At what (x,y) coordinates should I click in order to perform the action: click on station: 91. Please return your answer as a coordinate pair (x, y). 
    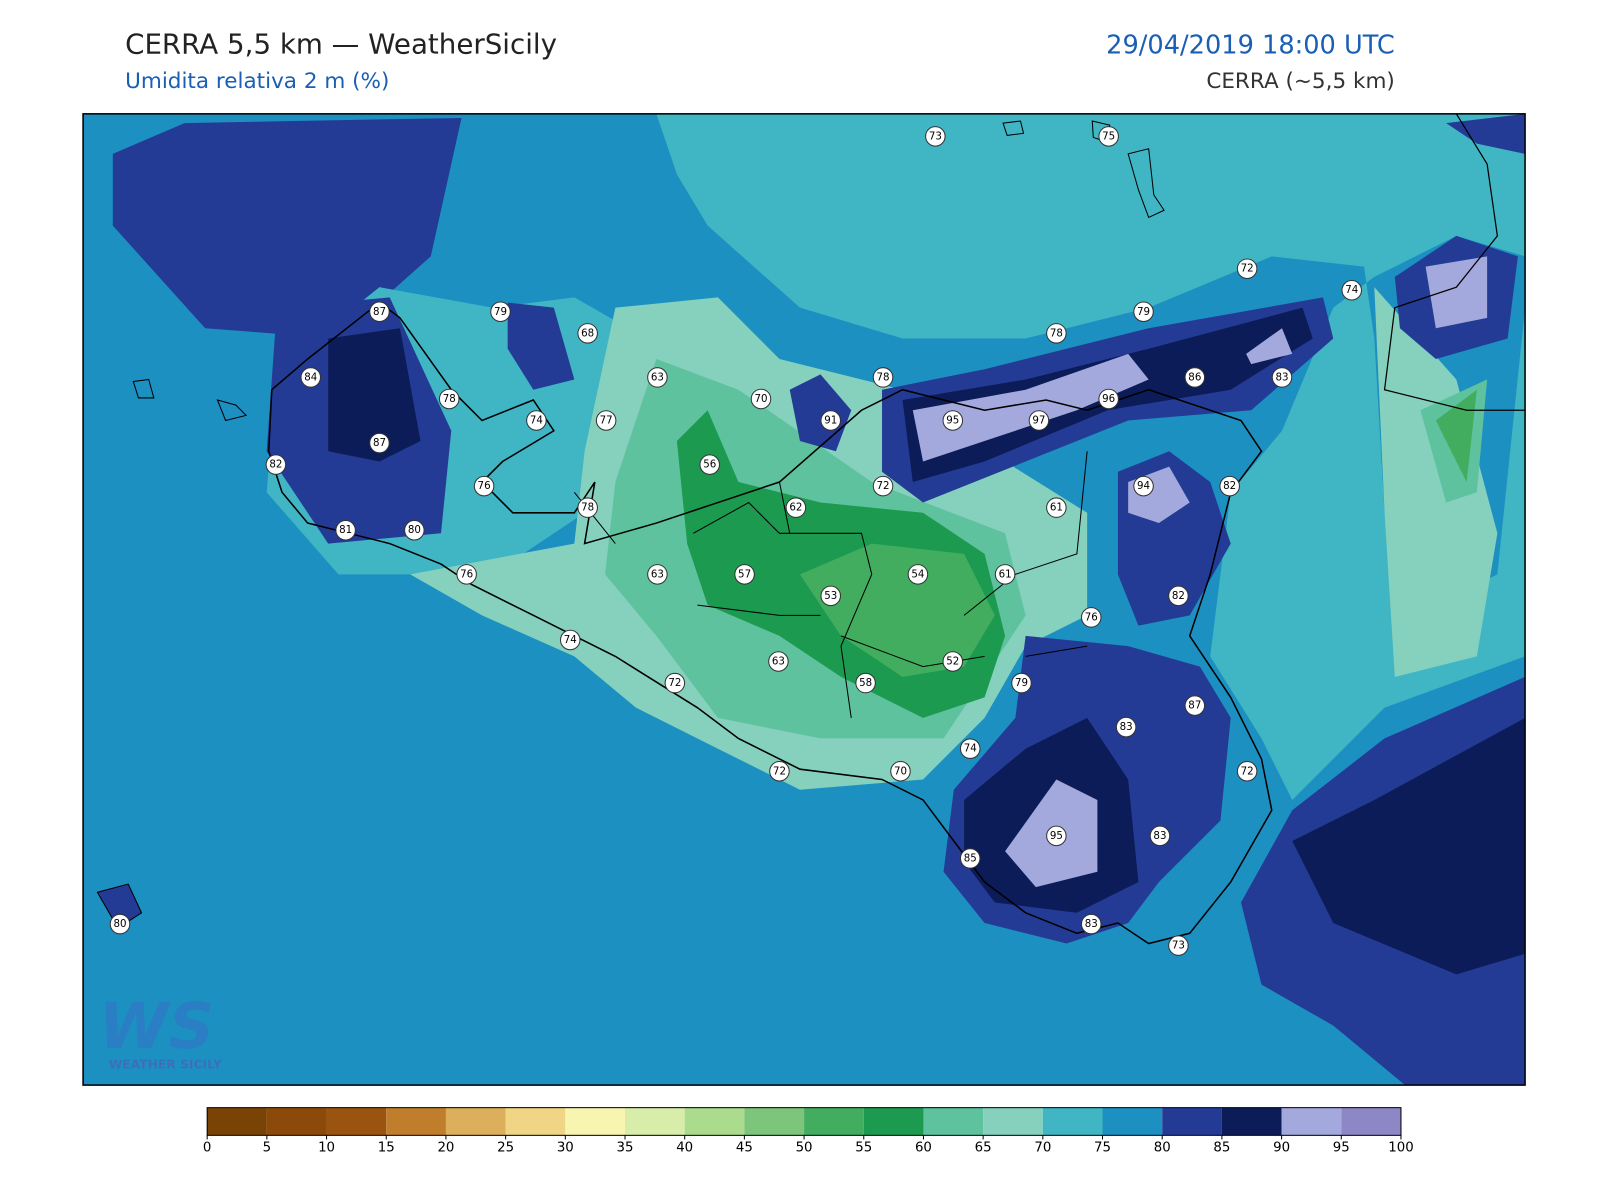
    Looking at the image, I should click on (830, 420).